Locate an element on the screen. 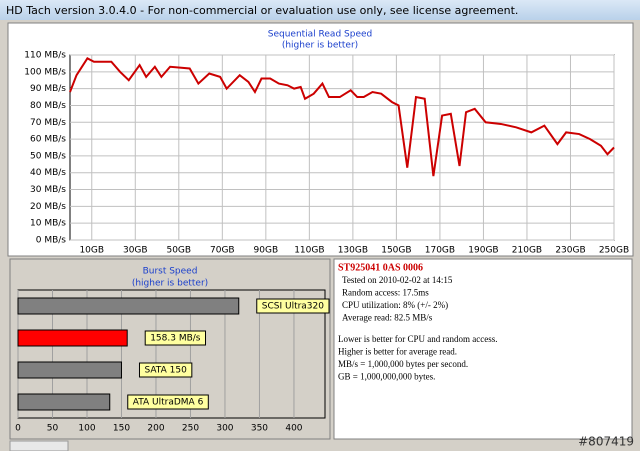  bar-label: SCSI Ultra320 is located at coordinates (293, 307).